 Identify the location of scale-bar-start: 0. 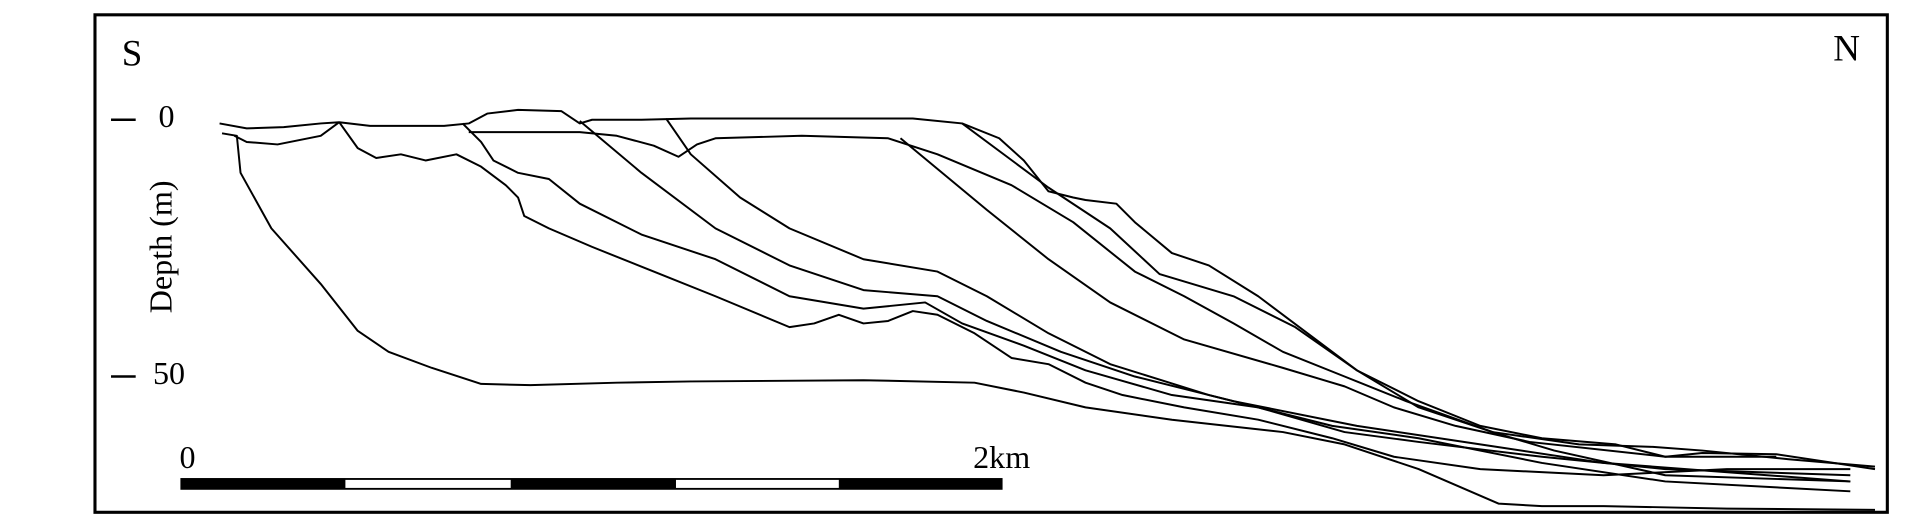
(187, 457).